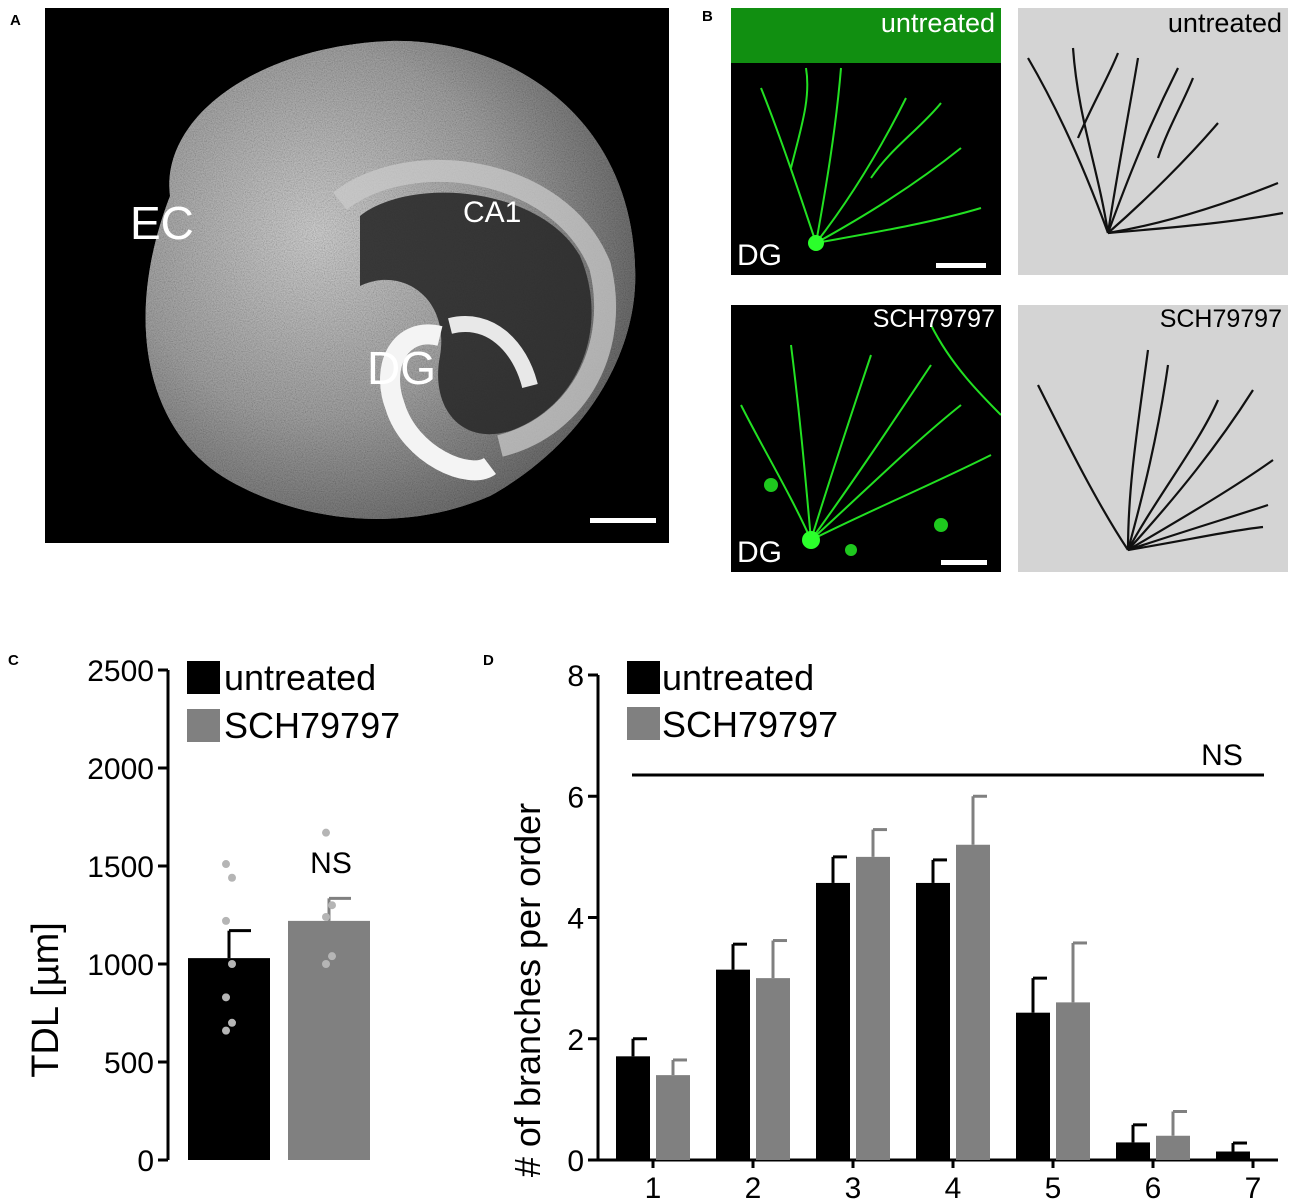 This screenshot has width=1300, height=1200. Describe the element at coordinates (203, 725) in the screenshot. I see `legend-swatch-sch79797` at that location.